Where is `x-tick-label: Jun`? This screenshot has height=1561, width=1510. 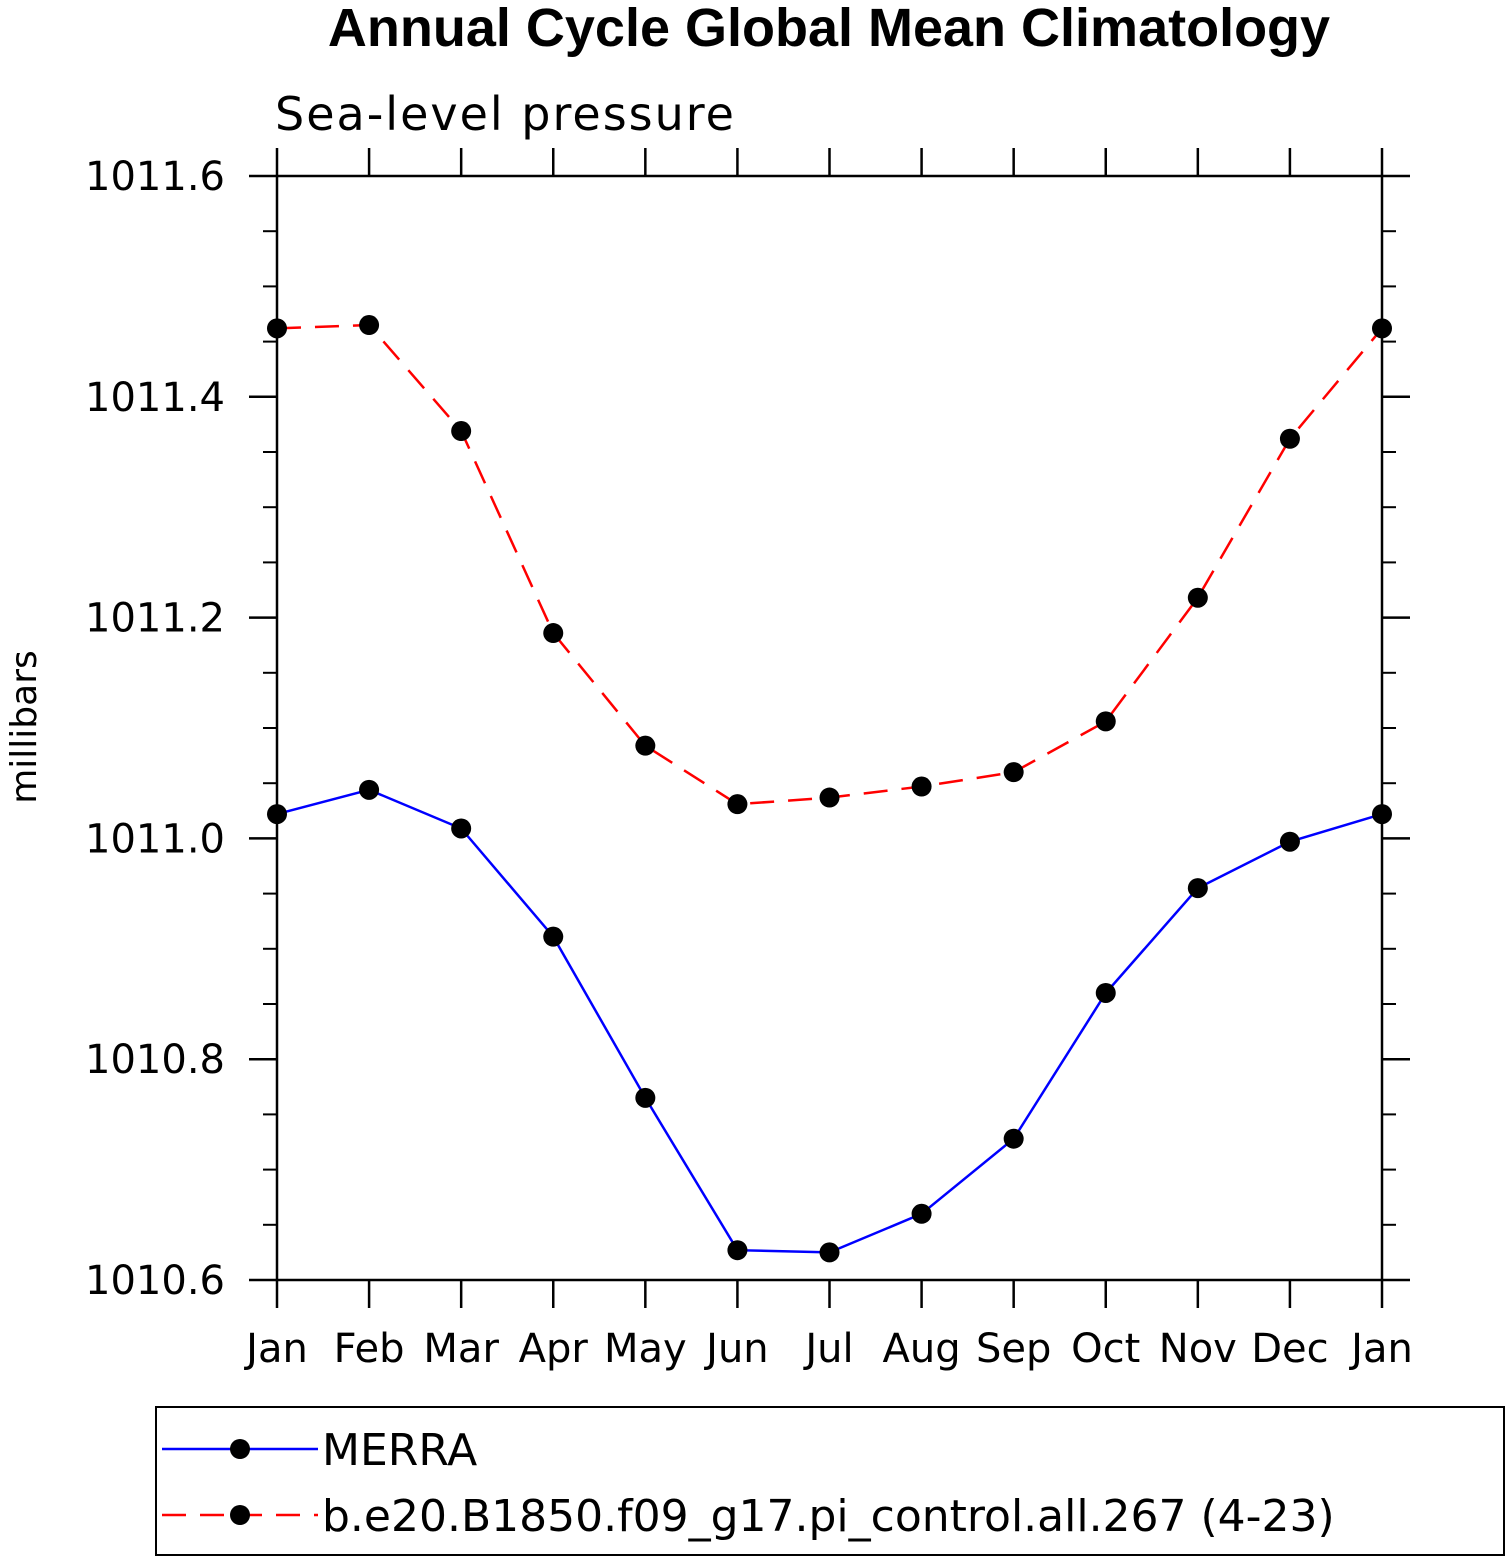
x-tick-label: Jun is located at coordinates (736, 1349).